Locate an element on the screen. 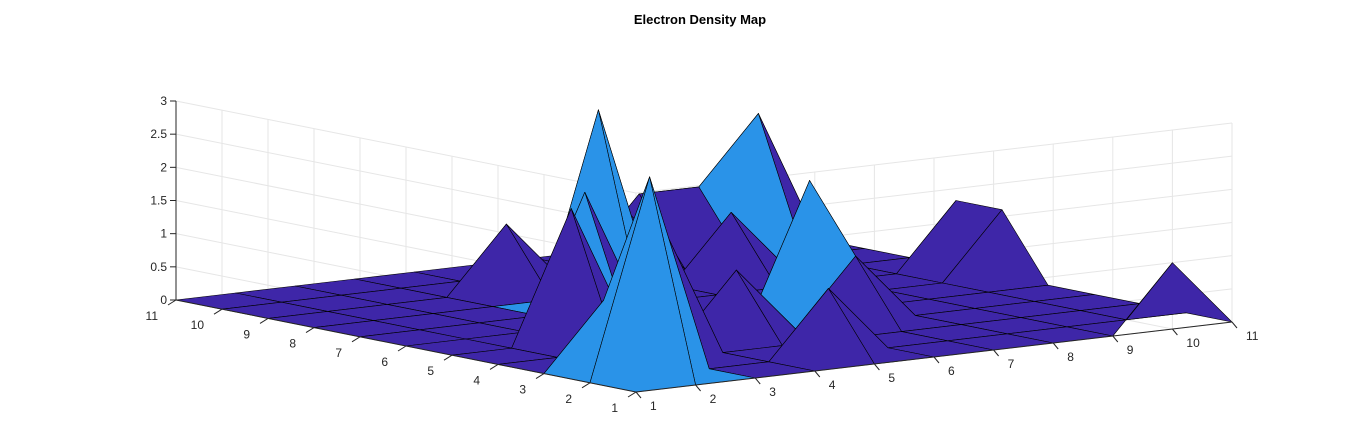  y-tick-label: 6 is located at coordinates (384, 362).